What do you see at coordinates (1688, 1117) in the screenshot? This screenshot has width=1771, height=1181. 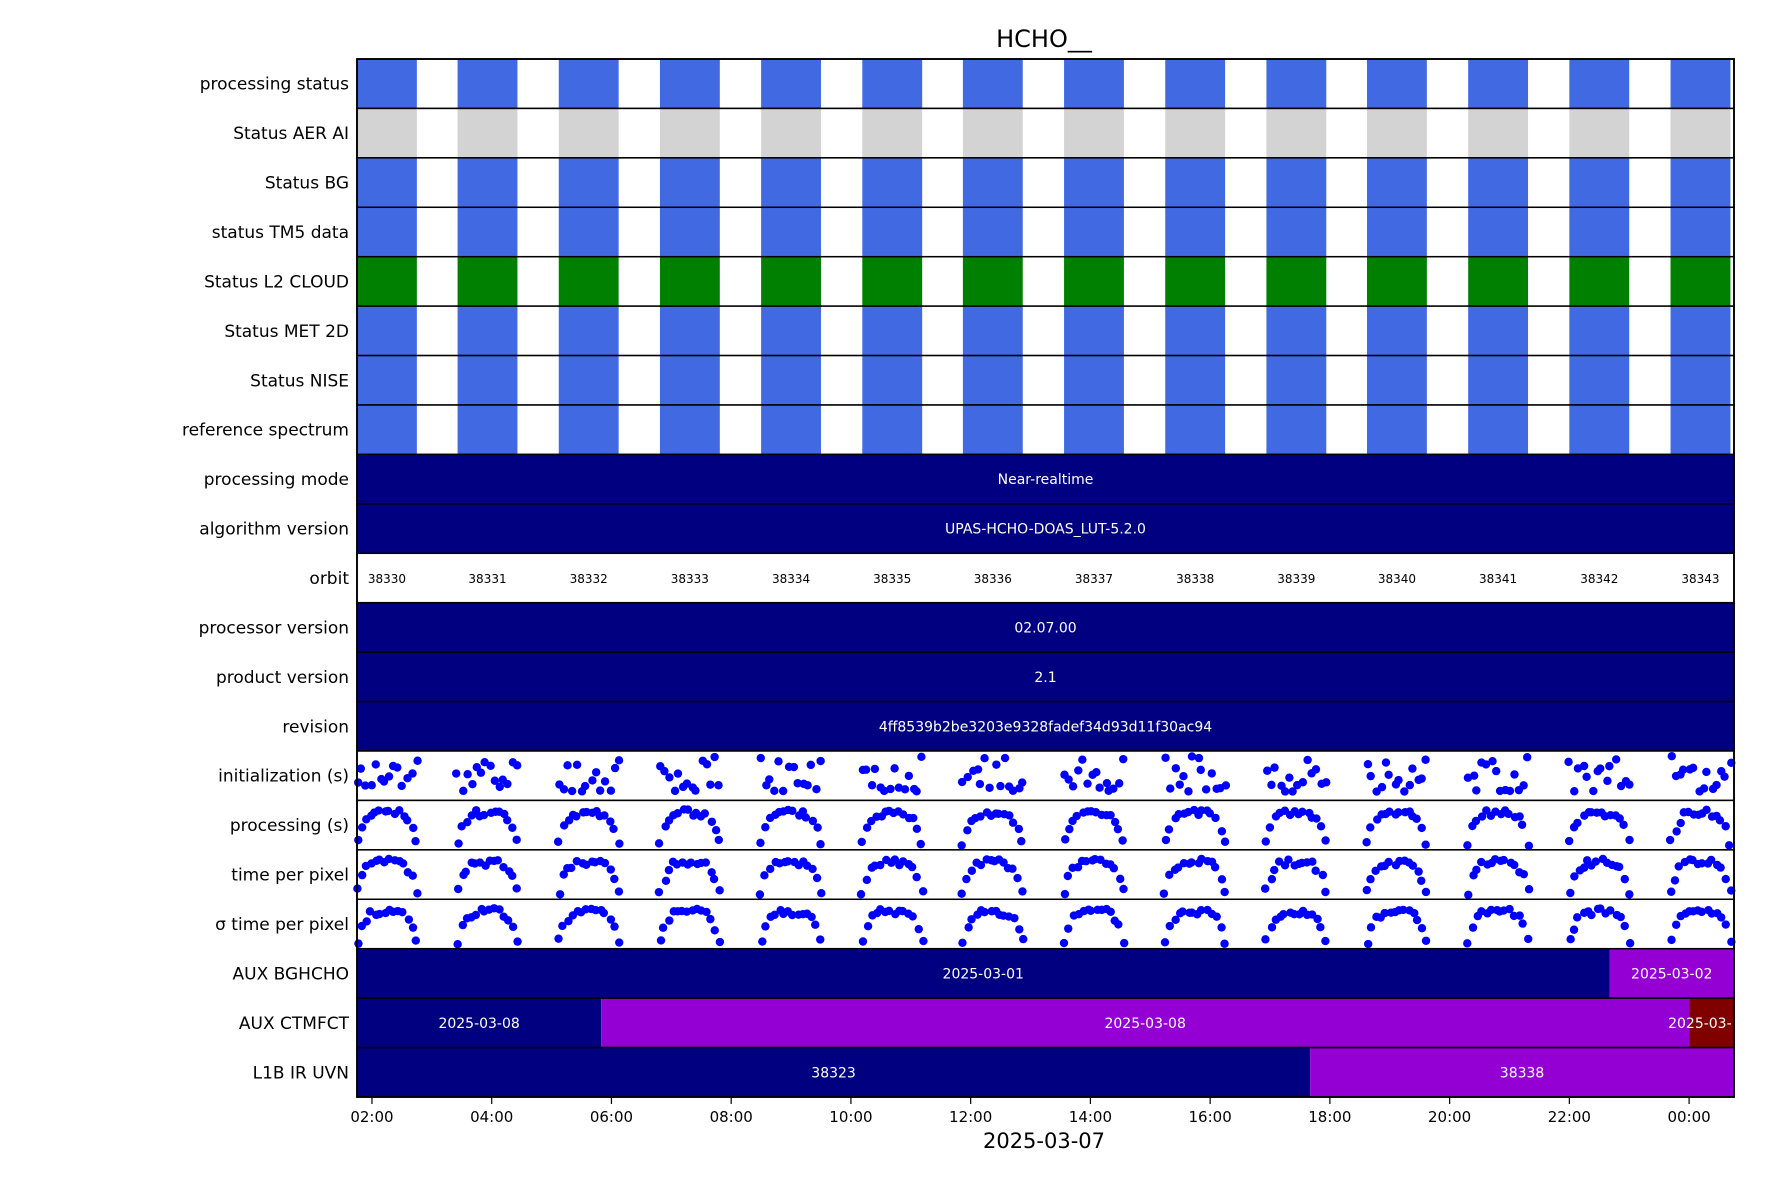 I see `x-tick-label: 00:00` at bounding box center [1688, 1117].